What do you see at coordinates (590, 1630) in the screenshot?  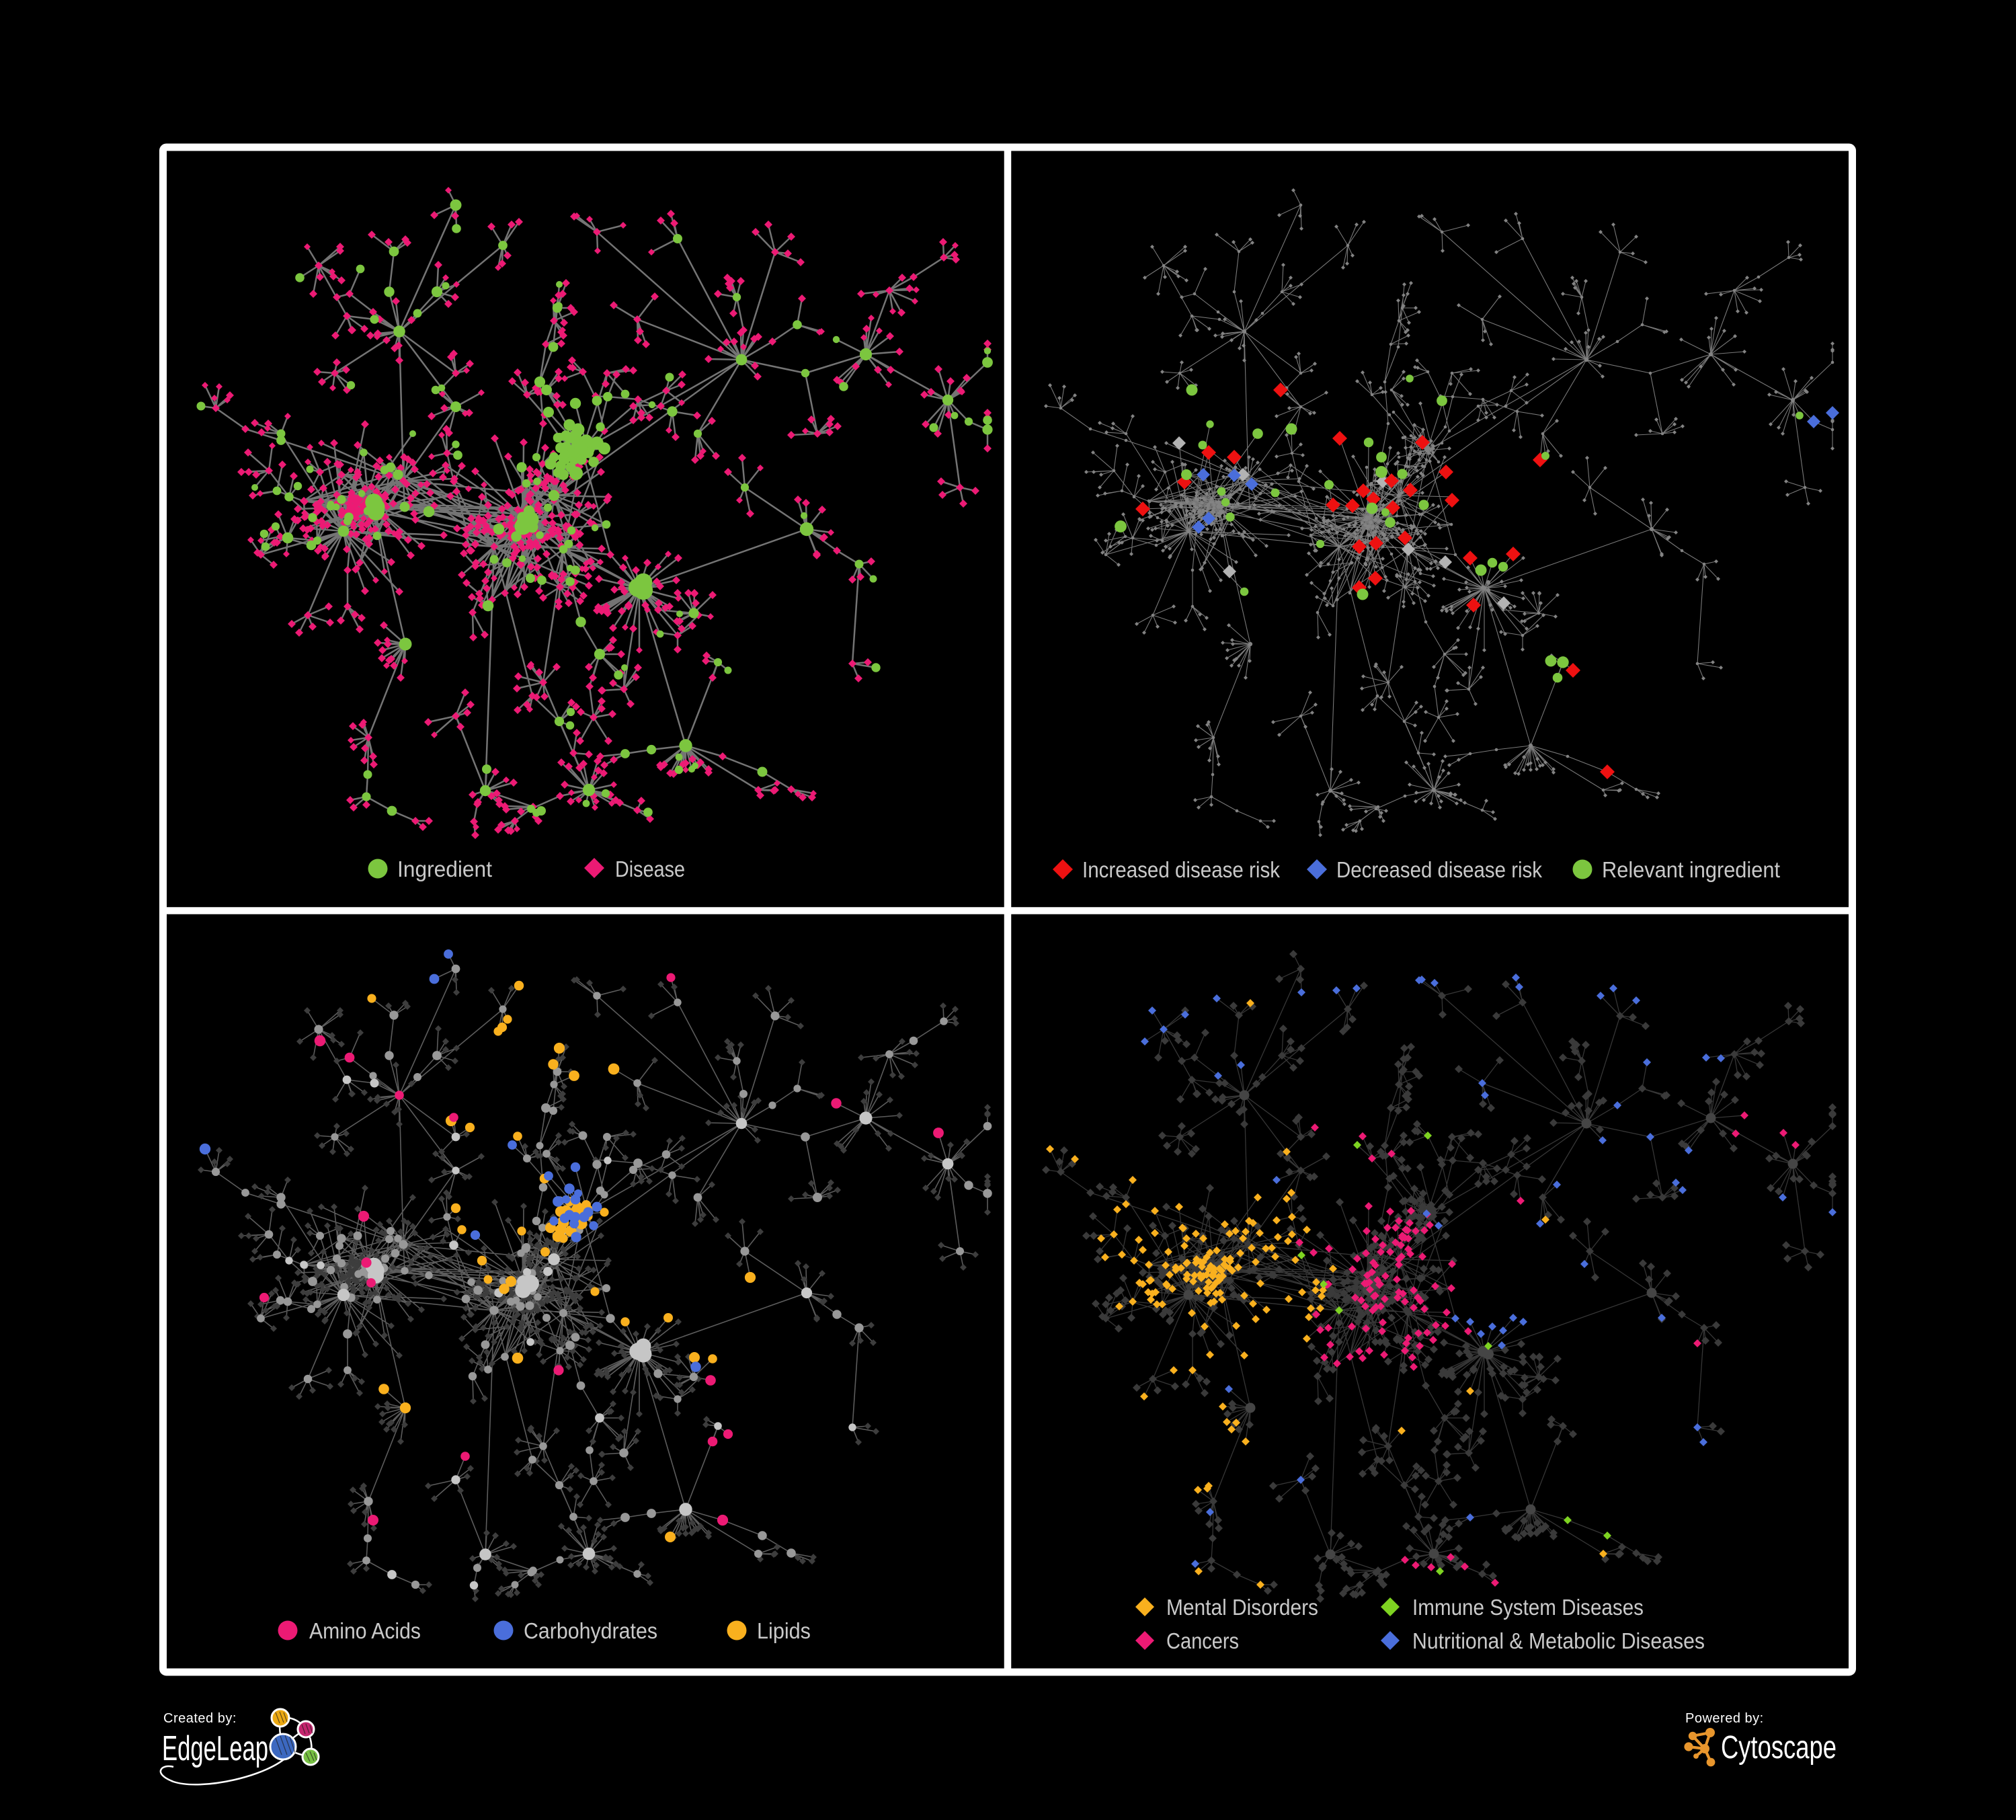 I see `svg-text: Carbohydrates` at bounding box center [590, 1630].